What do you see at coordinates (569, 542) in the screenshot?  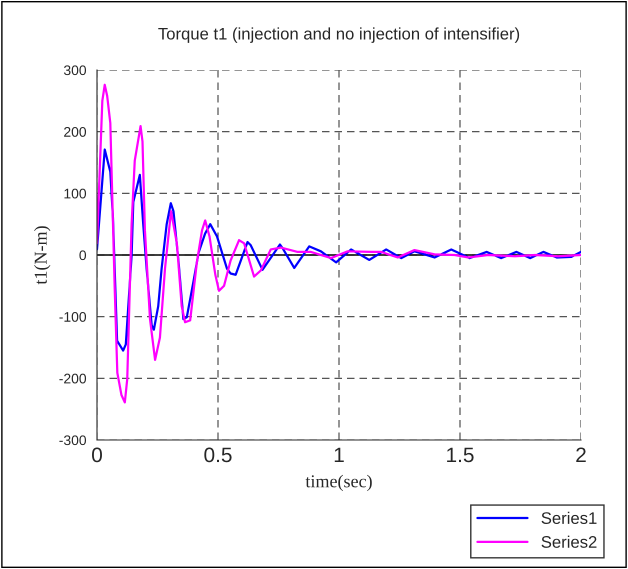 I see `legend-label: Series2` at bounding box center [569, 542].